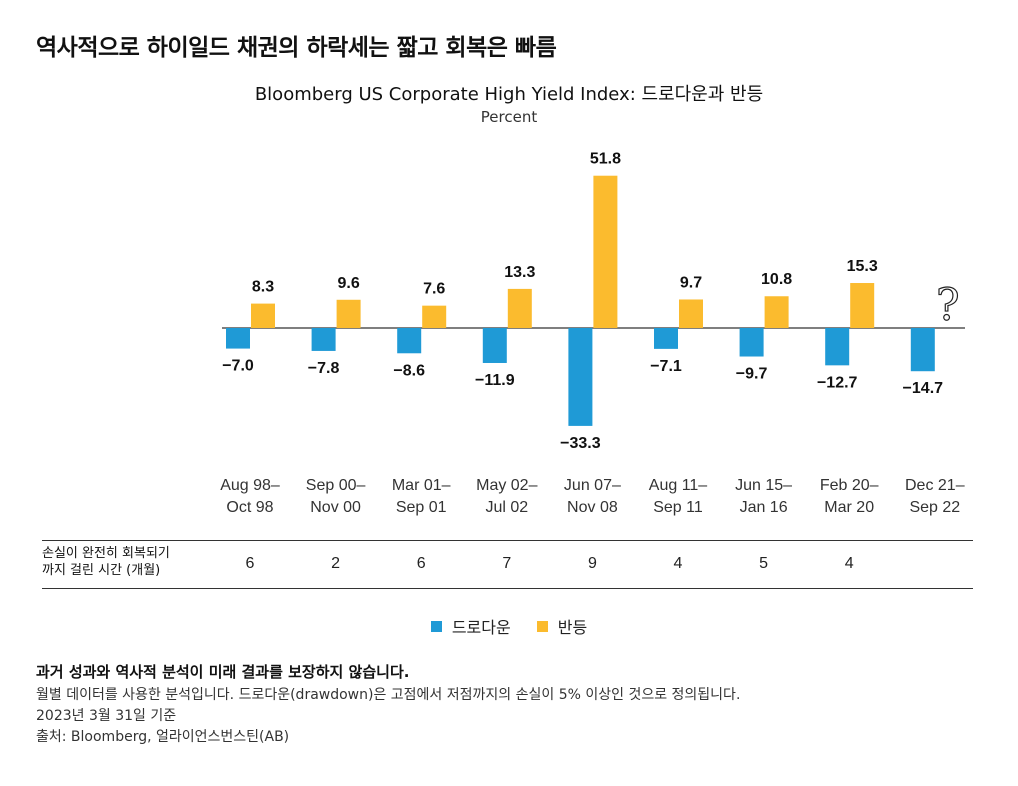  What do you see at coordinates (862, 266) in the screenshot?
I see `rebound-value-label: 15.3` at bounding box center [862, 266].